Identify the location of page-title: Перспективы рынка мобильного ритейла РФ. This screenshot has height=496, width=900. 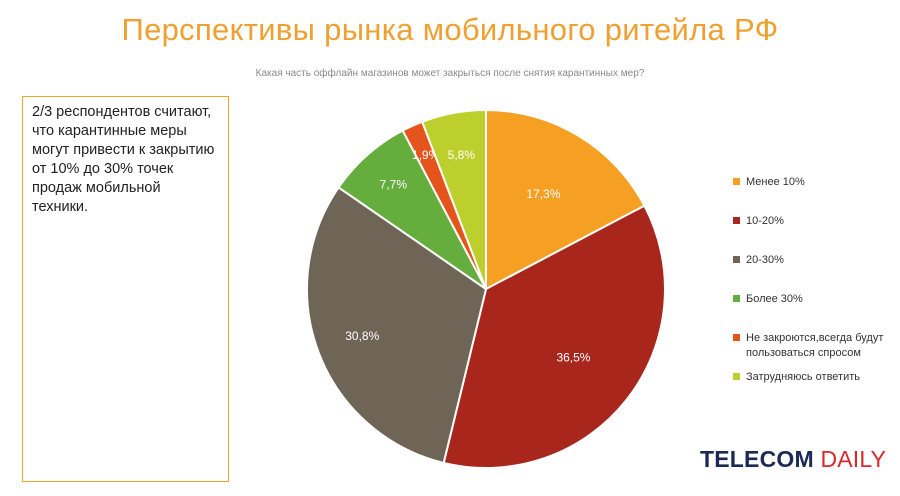
(450, 29).